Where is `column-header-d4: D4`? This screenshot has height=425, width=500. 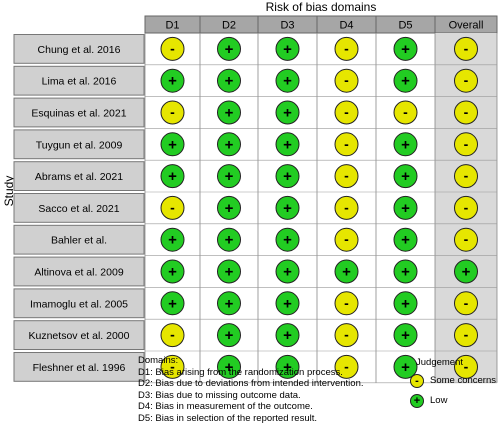
column-header-d4: D4 is located at coordinates (346, 26).